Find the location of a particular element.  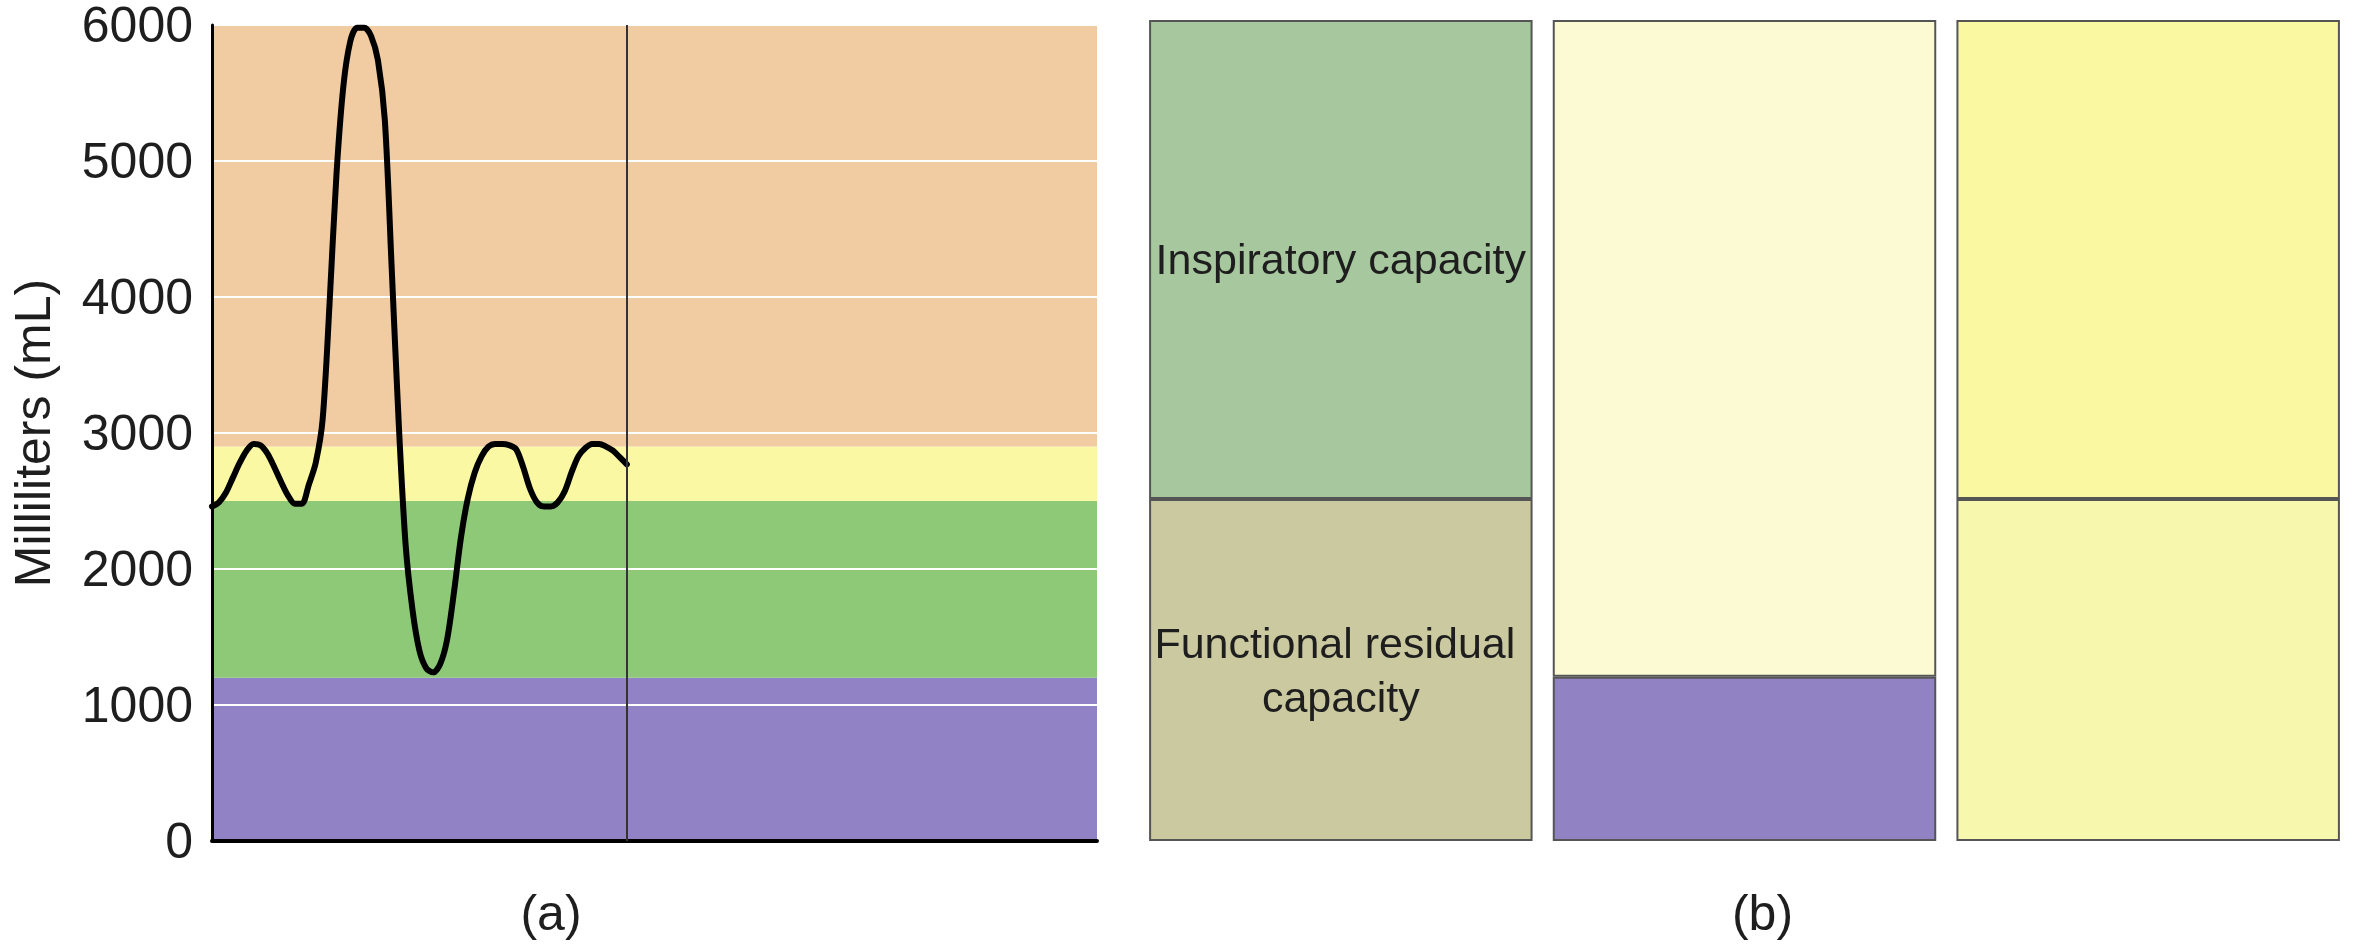

x-axis-title: (b) is located at coordinates (1762, 913).